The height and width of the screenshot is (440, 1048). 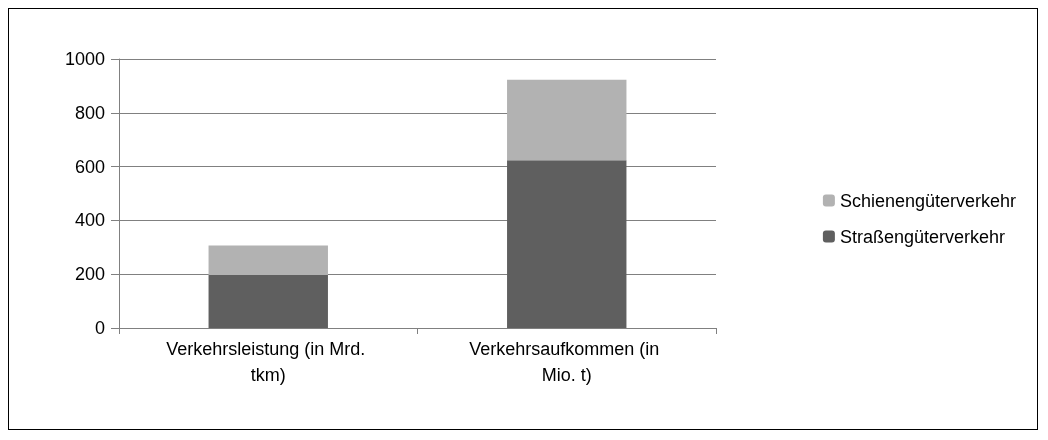 I want to click on y-tick-label: 200, so click(x=89, y=274).